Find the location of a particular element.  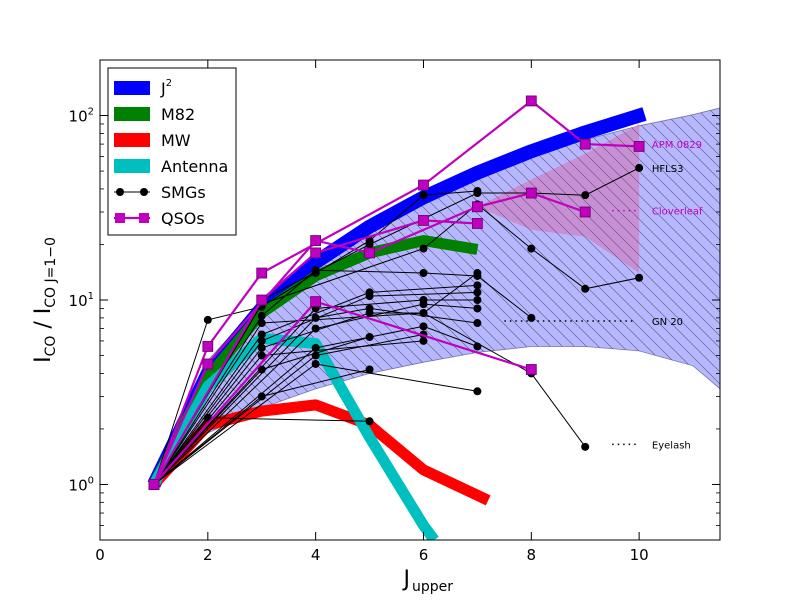

x-tick-label: 2 is located at coordinates (208, 555).